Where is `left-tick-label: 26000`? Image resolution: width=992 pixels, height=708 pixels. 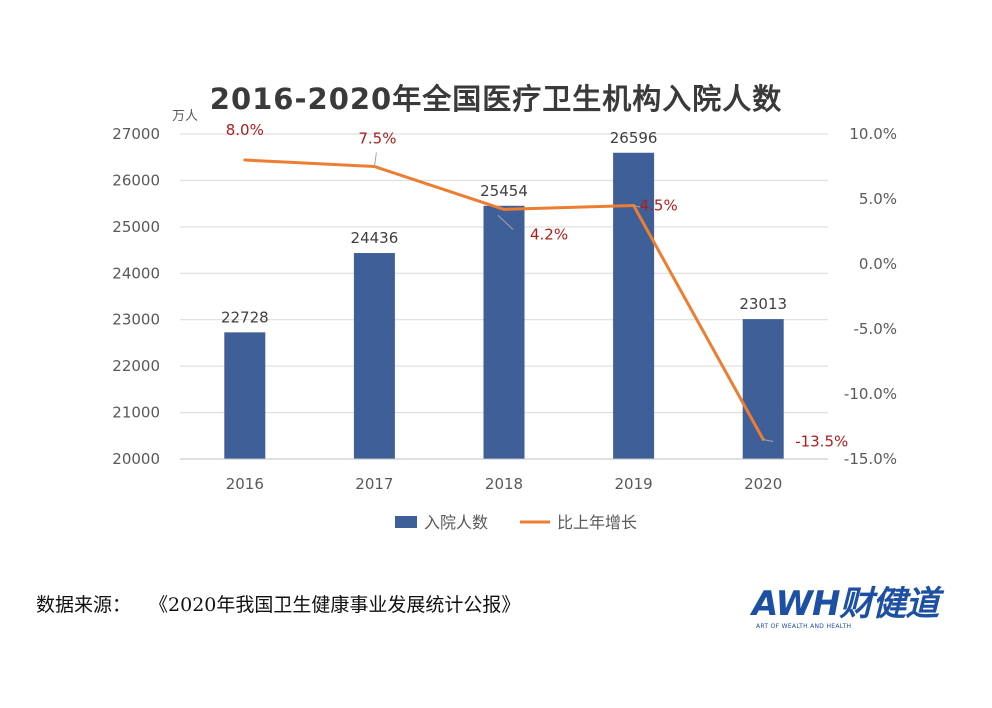
left-tick-label: 26000 is located at coordinates (136, 180).